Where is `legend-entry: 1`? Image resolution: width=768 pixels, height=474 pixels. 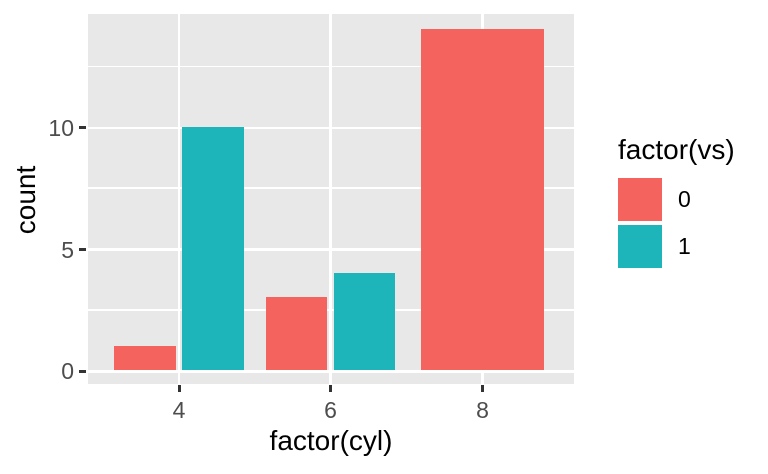 legend-entry: 1 is located at coordinates (676, 246).